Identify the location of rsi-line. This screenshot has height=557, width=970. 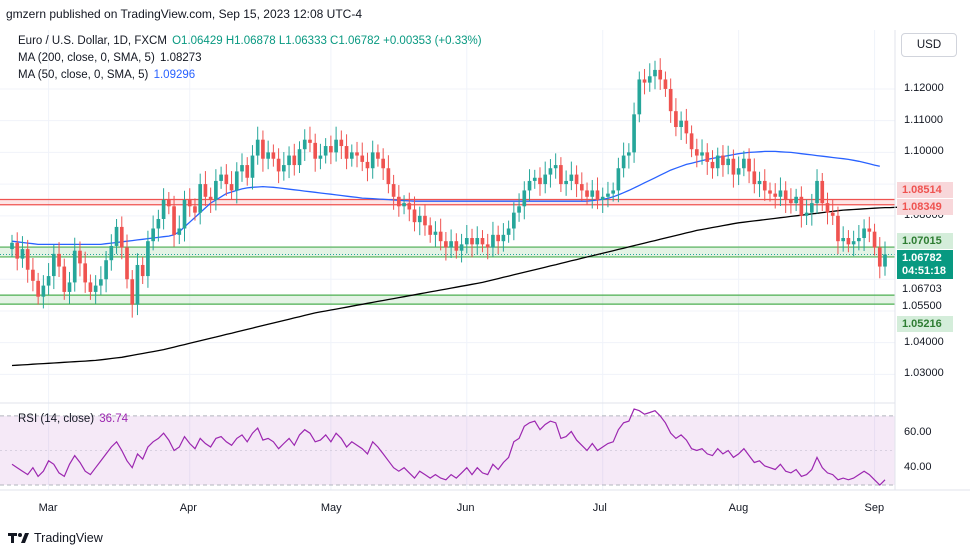
(448, 447).